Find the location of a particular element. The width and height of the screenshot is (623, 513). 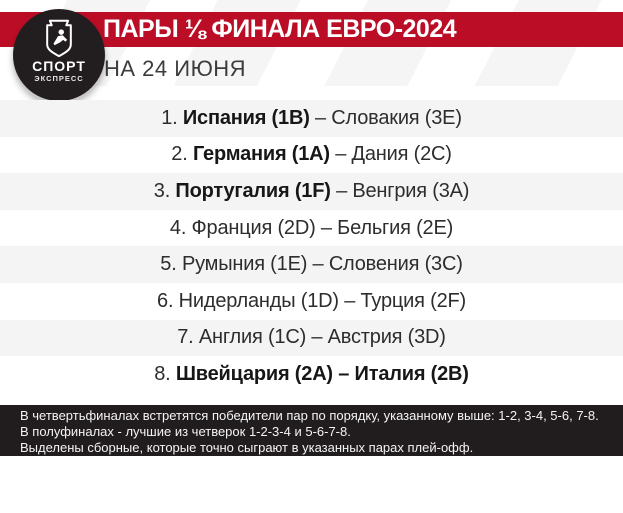

pair-row: 1. Испания (1B) – Словакия (3E) is located at coordinates (311, 118).